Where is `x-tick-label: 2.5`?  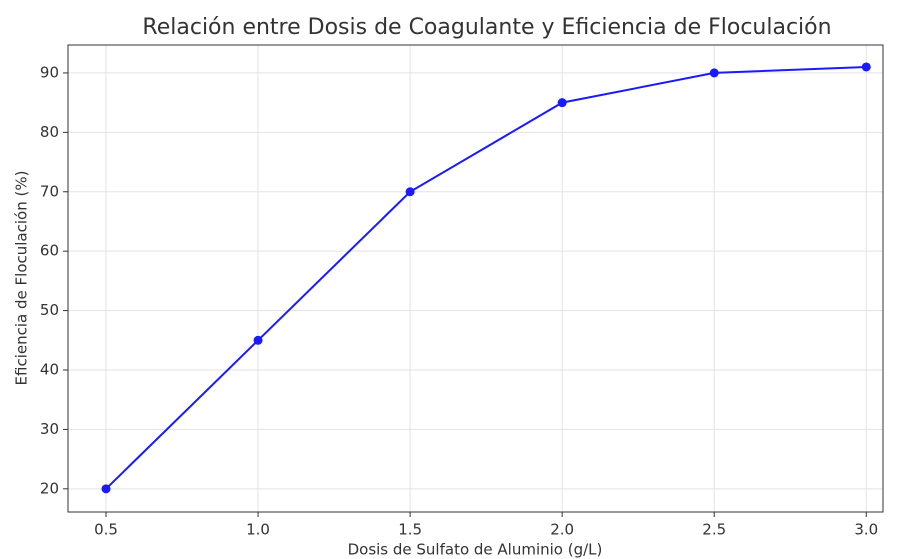
x-tick-label: 2.5 is located at coordinates (714, 530).